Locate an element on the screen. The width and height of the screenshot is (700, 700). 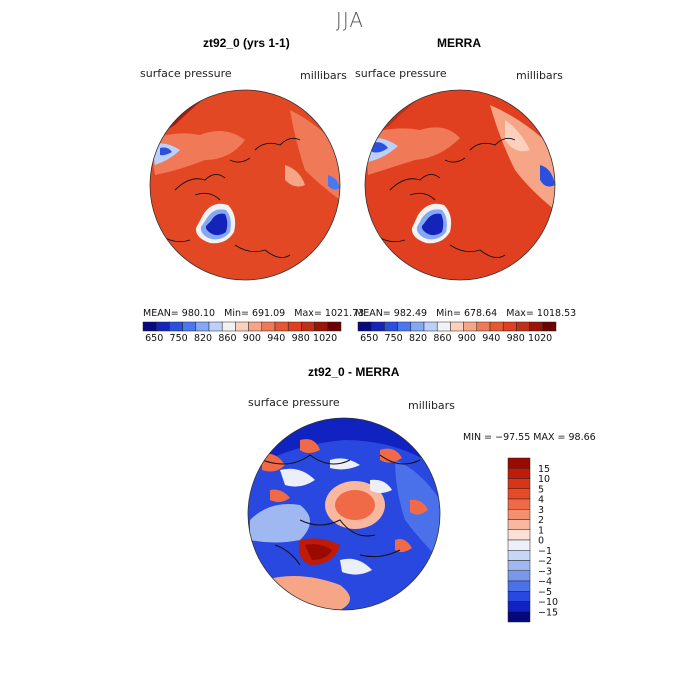
plot2-colorbar-label: 650 is located at coordinates (369, 338).